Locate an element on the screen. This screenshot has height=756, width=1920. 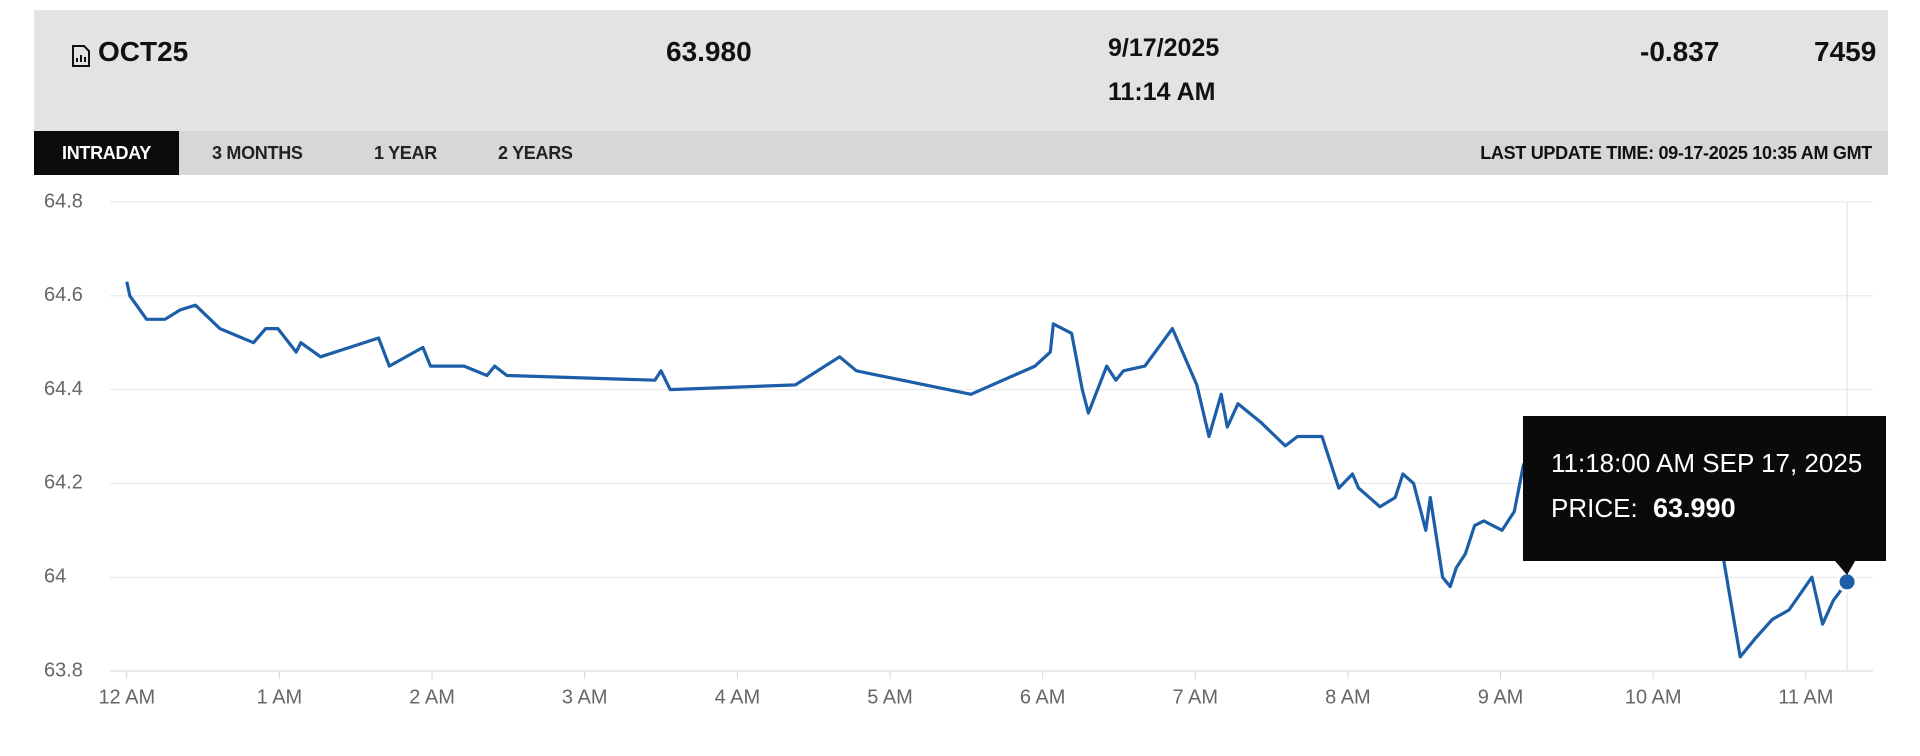
x-tick-label: 11 AM is located at coordinates (1805, 697).